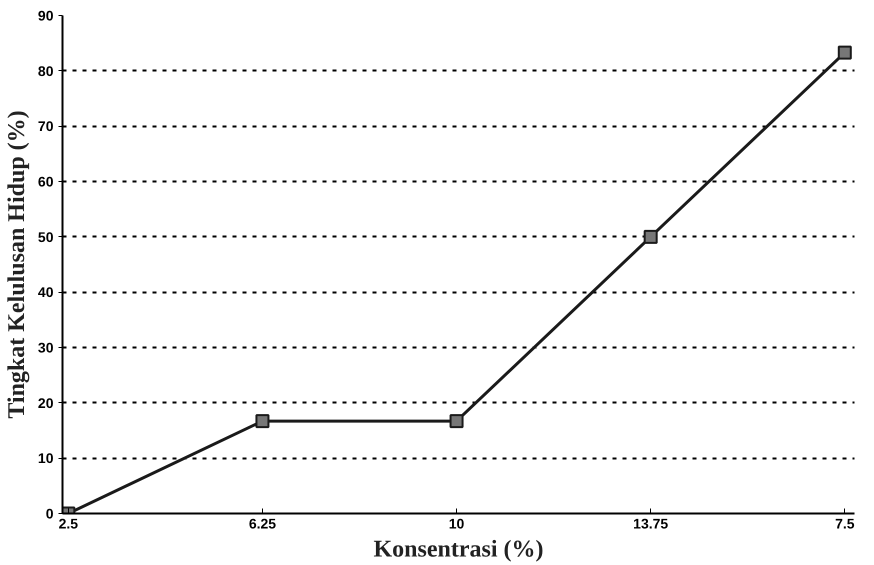 The width and height of the screenshot is (874, 565). Describe the element at coordinates (650, 524) in the screenshot. I see `x-tick-label: 13.75` at that location.